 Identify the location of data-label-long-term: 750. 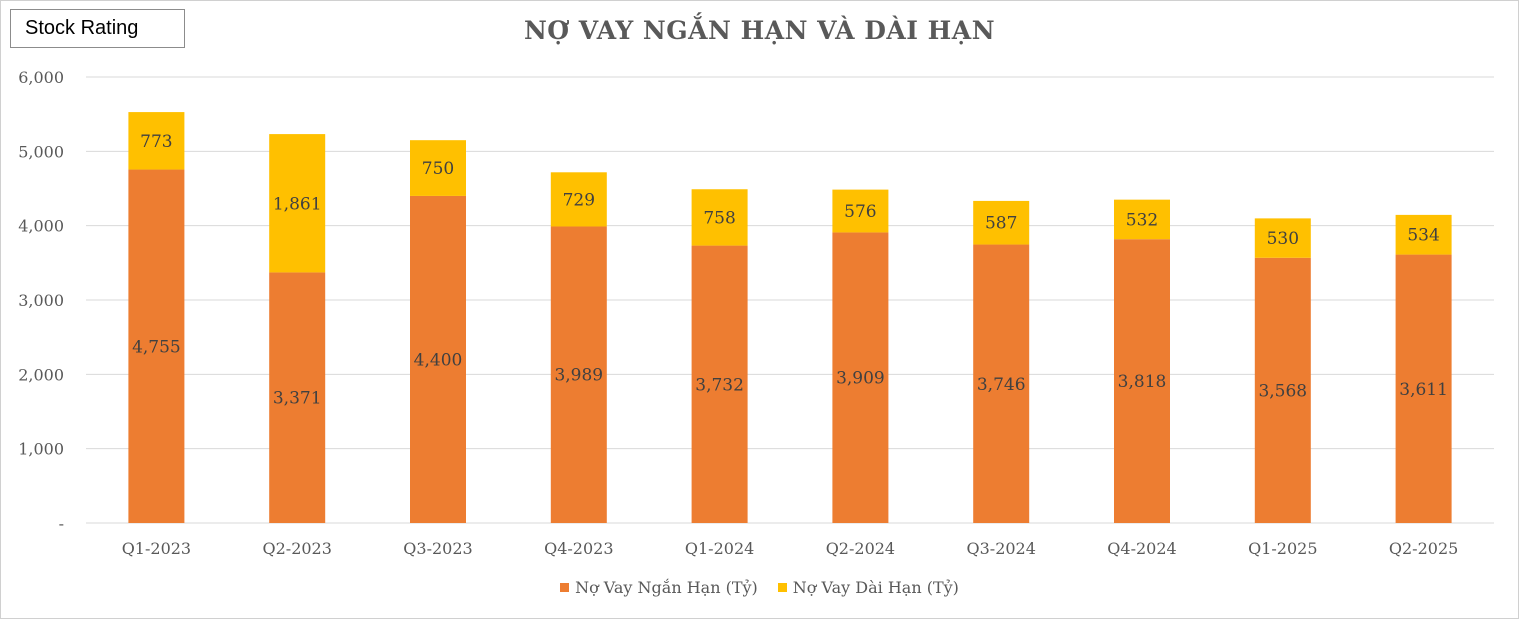
(438, 169).